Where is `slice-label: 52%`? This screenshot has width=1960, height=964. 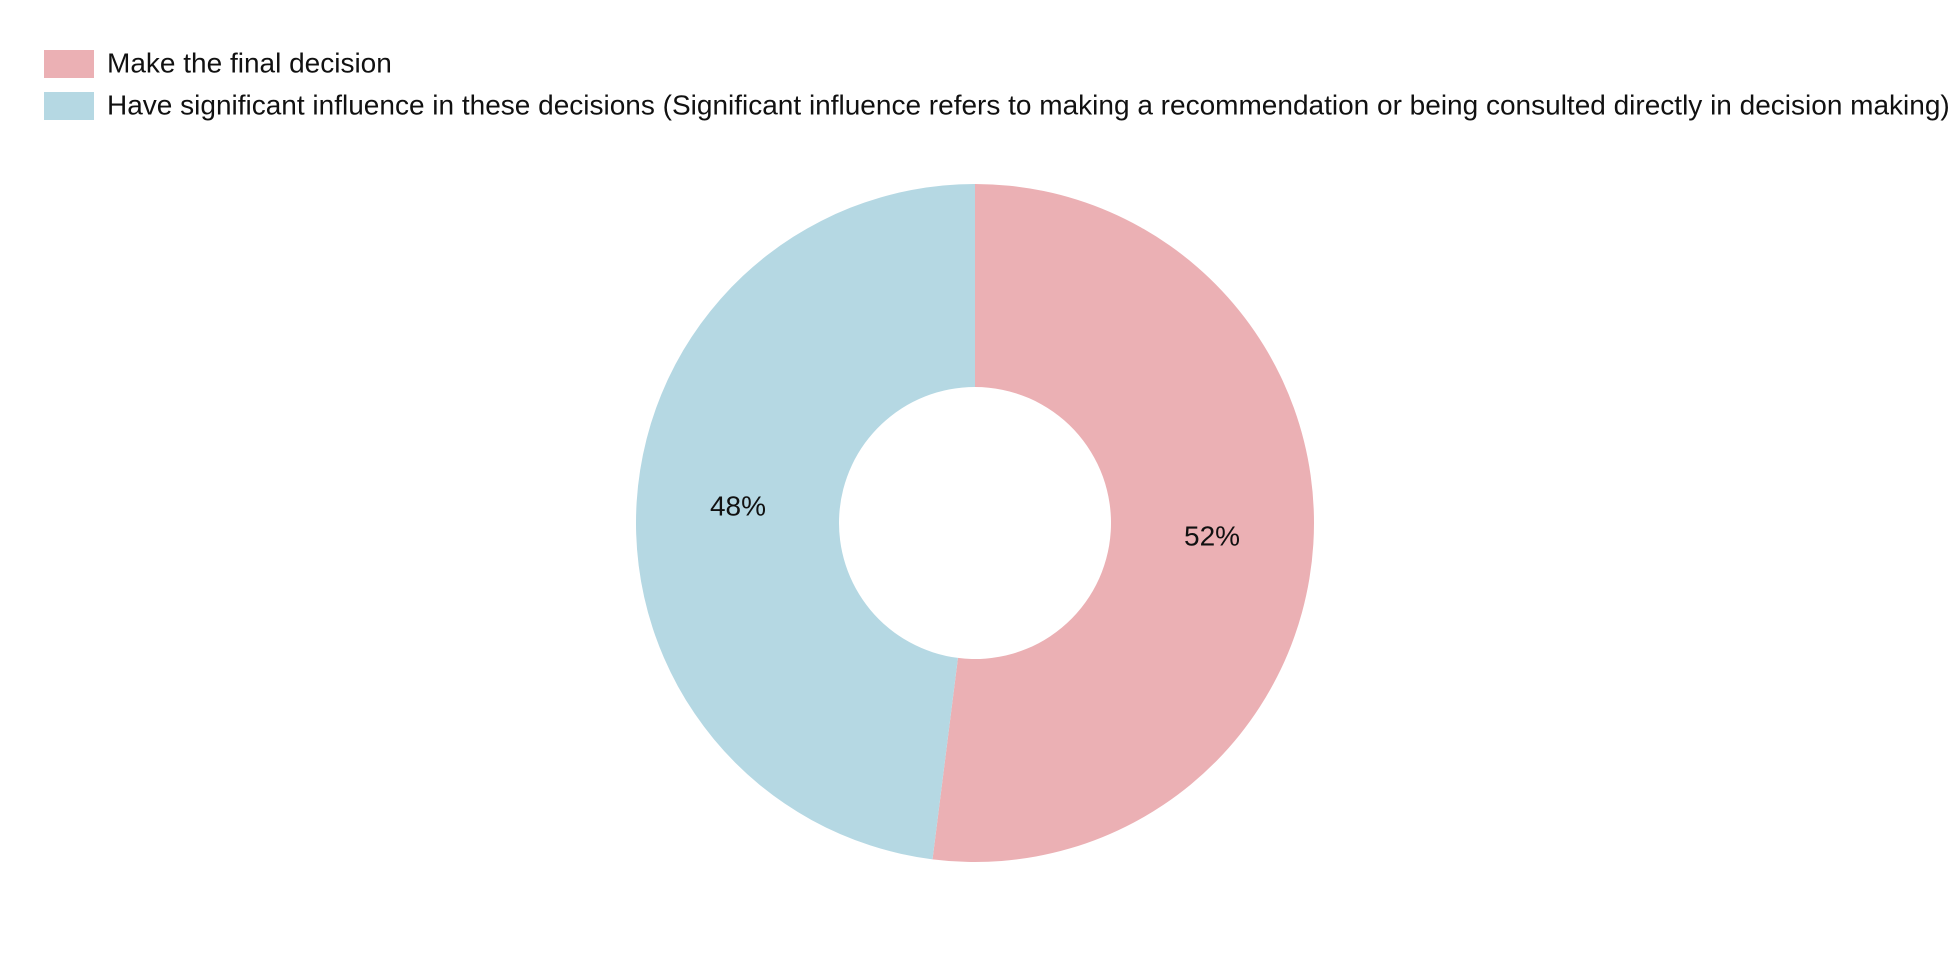
slice-label: 52% is located at coordinates (1212, 535).